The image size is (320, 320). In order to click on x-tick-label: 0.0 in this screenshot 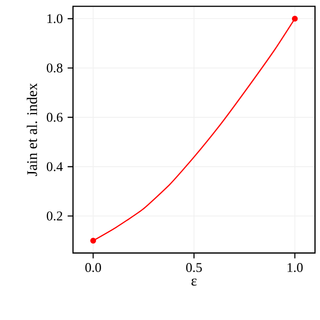, I will do `click(93, 267)`.